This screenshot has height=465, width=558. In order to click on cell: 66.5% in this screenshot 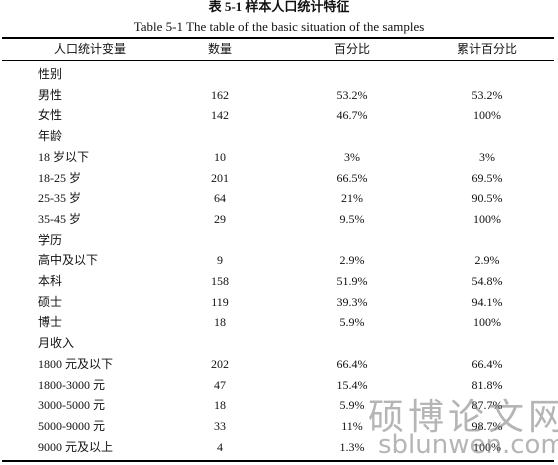, I will do `click(352, 177)`.